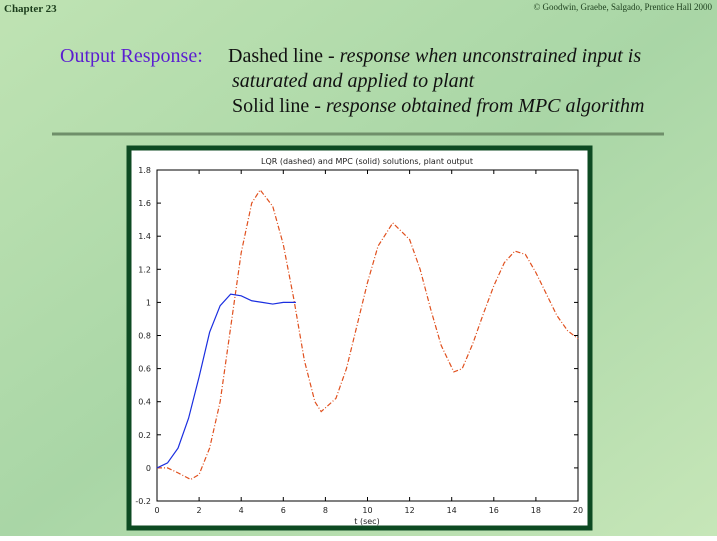 The height and width of the screenshot is (541, 717). What do you see at coordinates (144, 402) in the screenshot?
I see `y-tick-label: 0.4` at bounding box center [144, 402].